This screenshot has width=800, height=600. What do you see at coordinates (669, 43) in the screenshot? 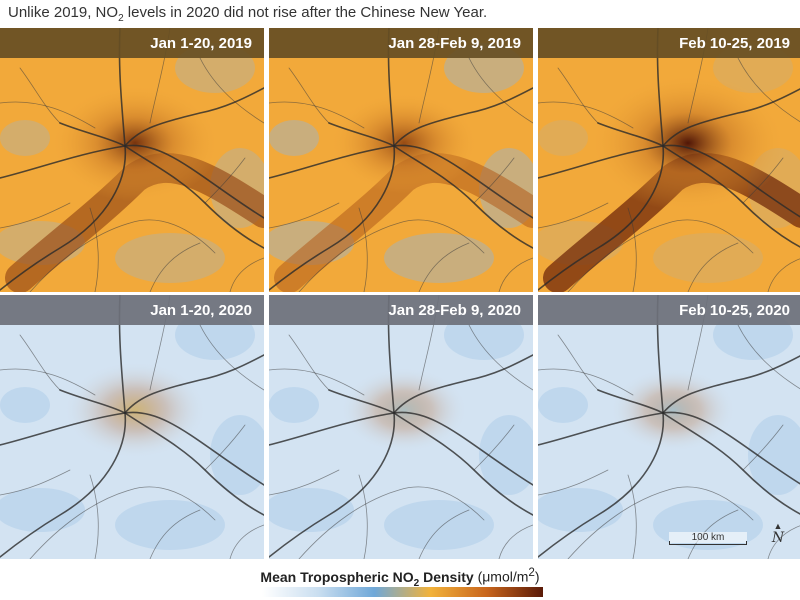
I see `panel-date-label: Feb 10-25, 2019` at bounding box center [669, 43].